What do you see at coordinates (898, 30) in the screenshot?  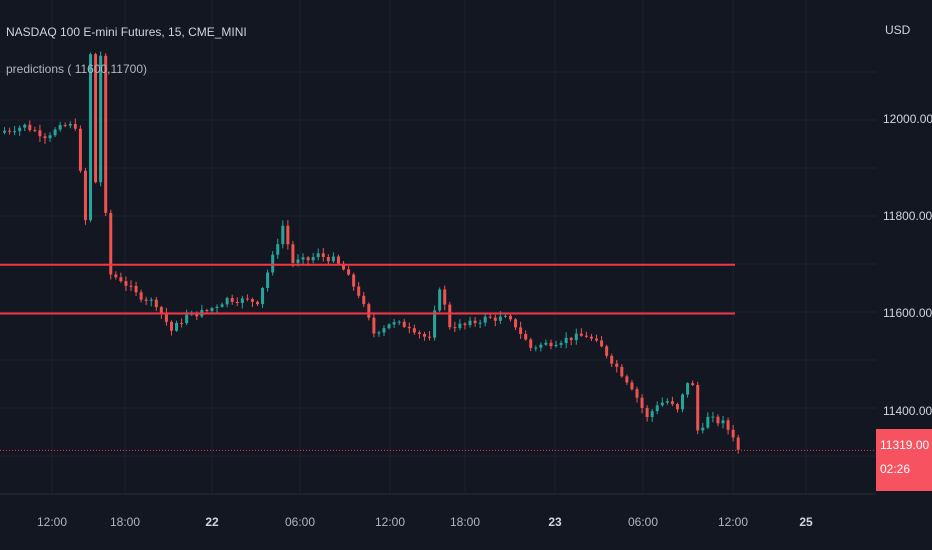 I see `currency-label: USD` at bounding box center [898, 30].